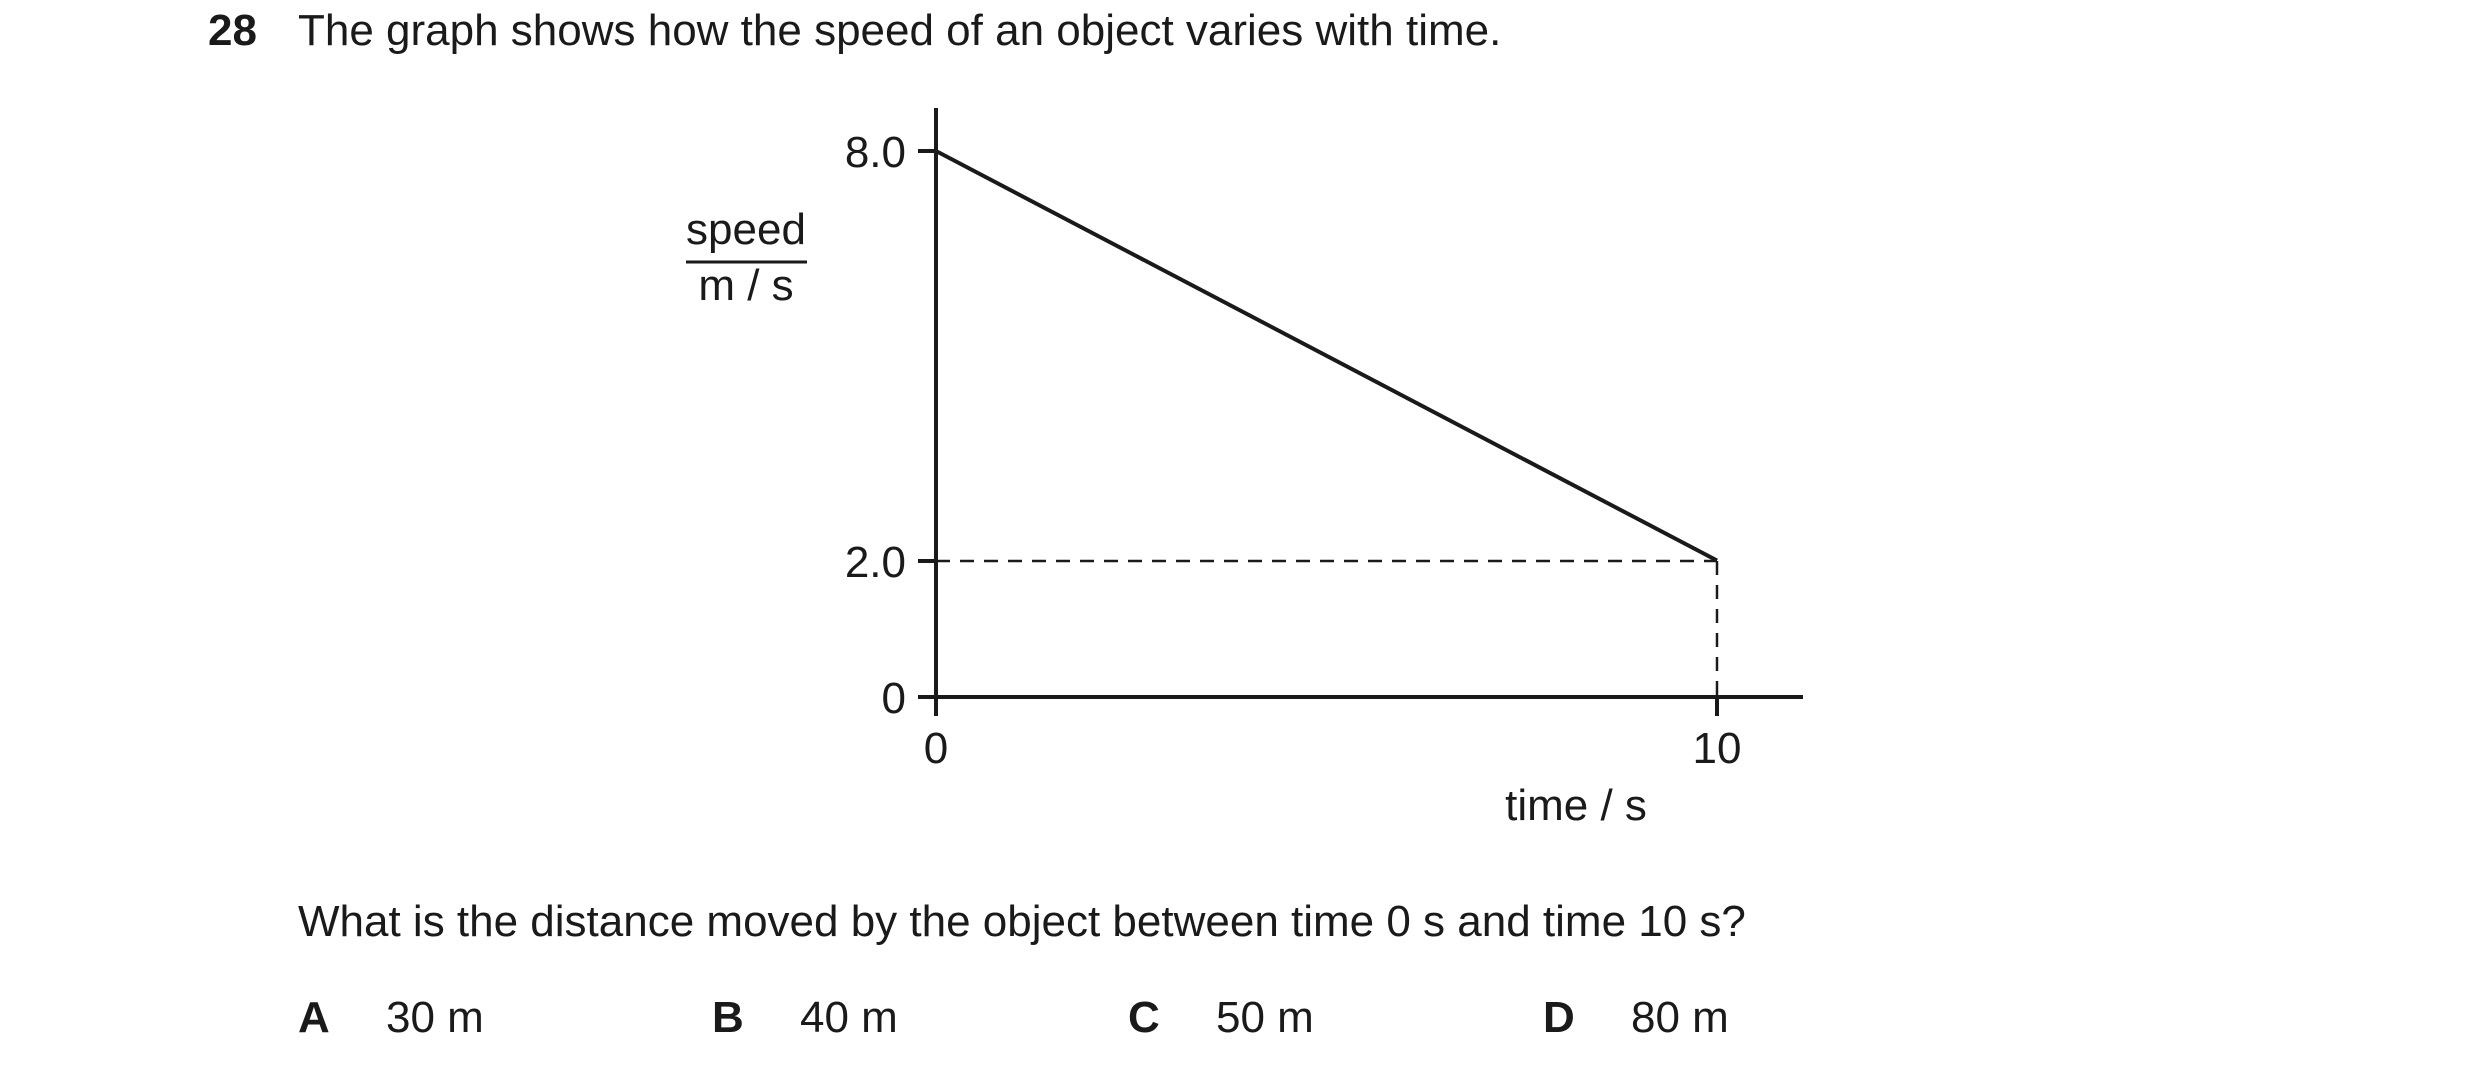 Image resolution: width=2480 pixels, height=1067 pixels. Describe the element at coordinates (435, 1017) in the screenshot. I see `option-value: 30 m` at that location.